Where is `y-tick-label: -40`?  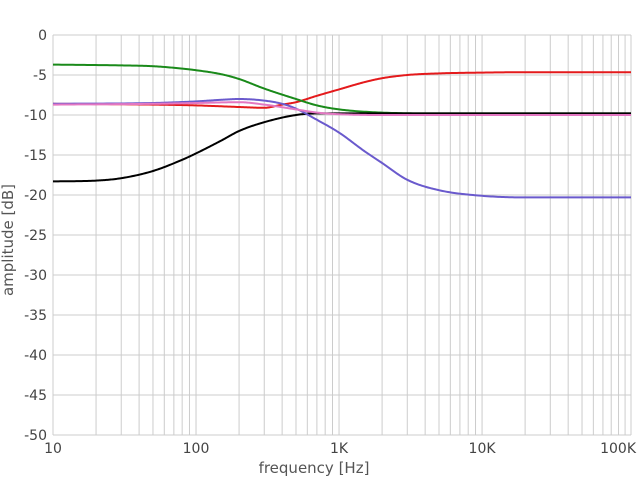
y-tick-label: -40 is located at coordinates (35, 356).